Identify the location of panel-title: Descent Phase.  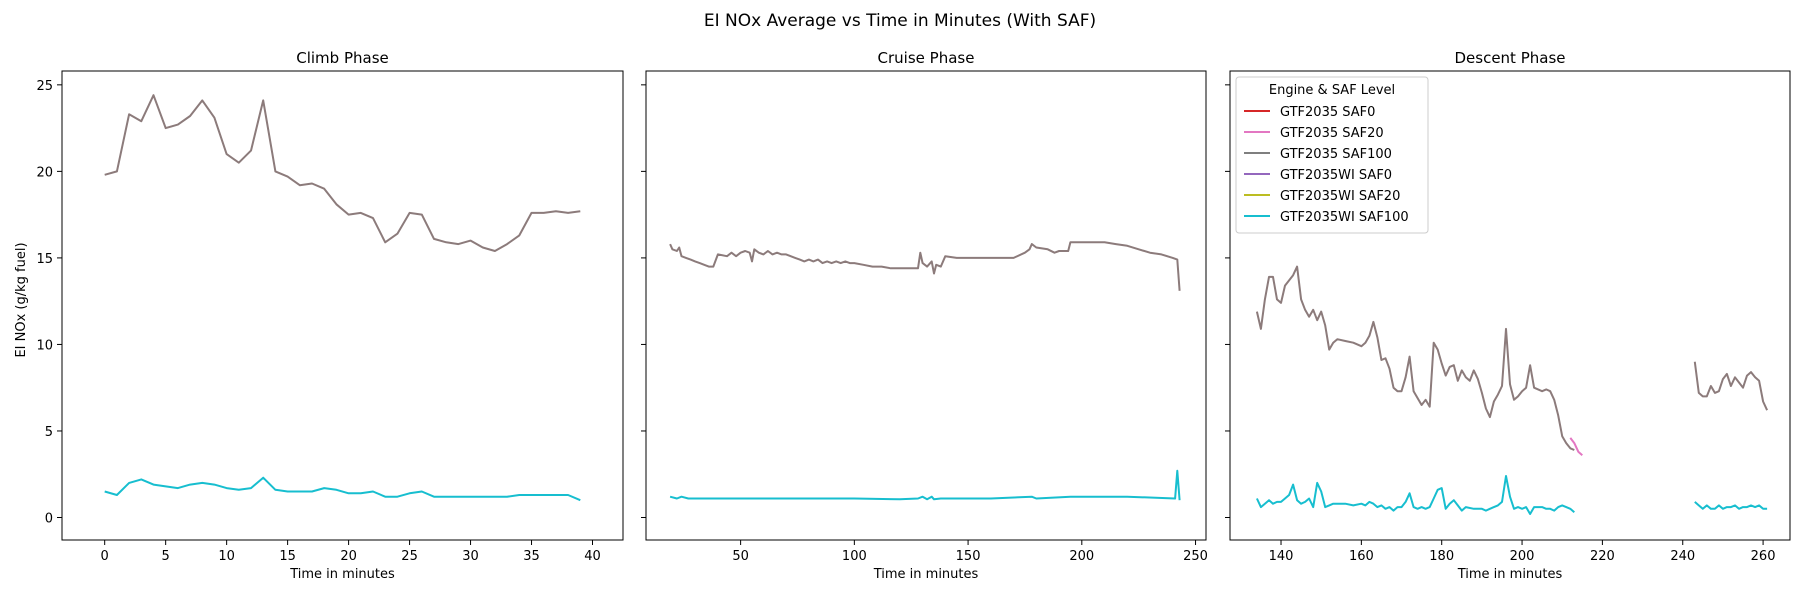
(1509, 58).